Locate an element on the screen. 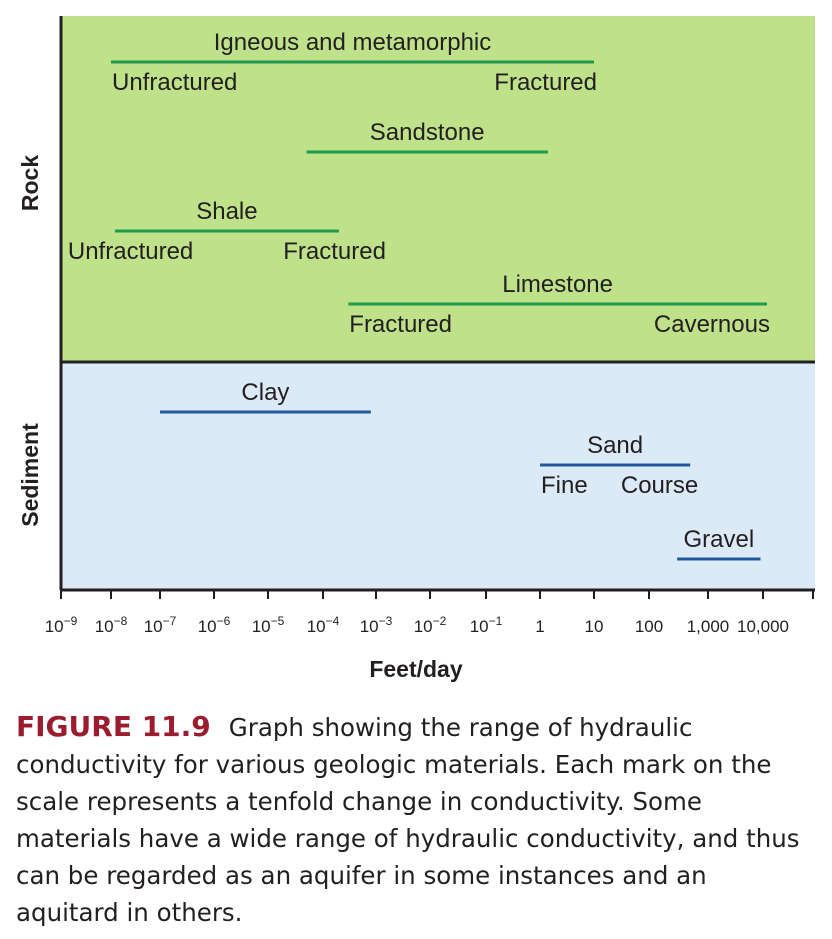 The image size is (832, 939). series-label-igneous-and-metamorphic: Igneous and metamorphic is located at coordinates (353, 42).